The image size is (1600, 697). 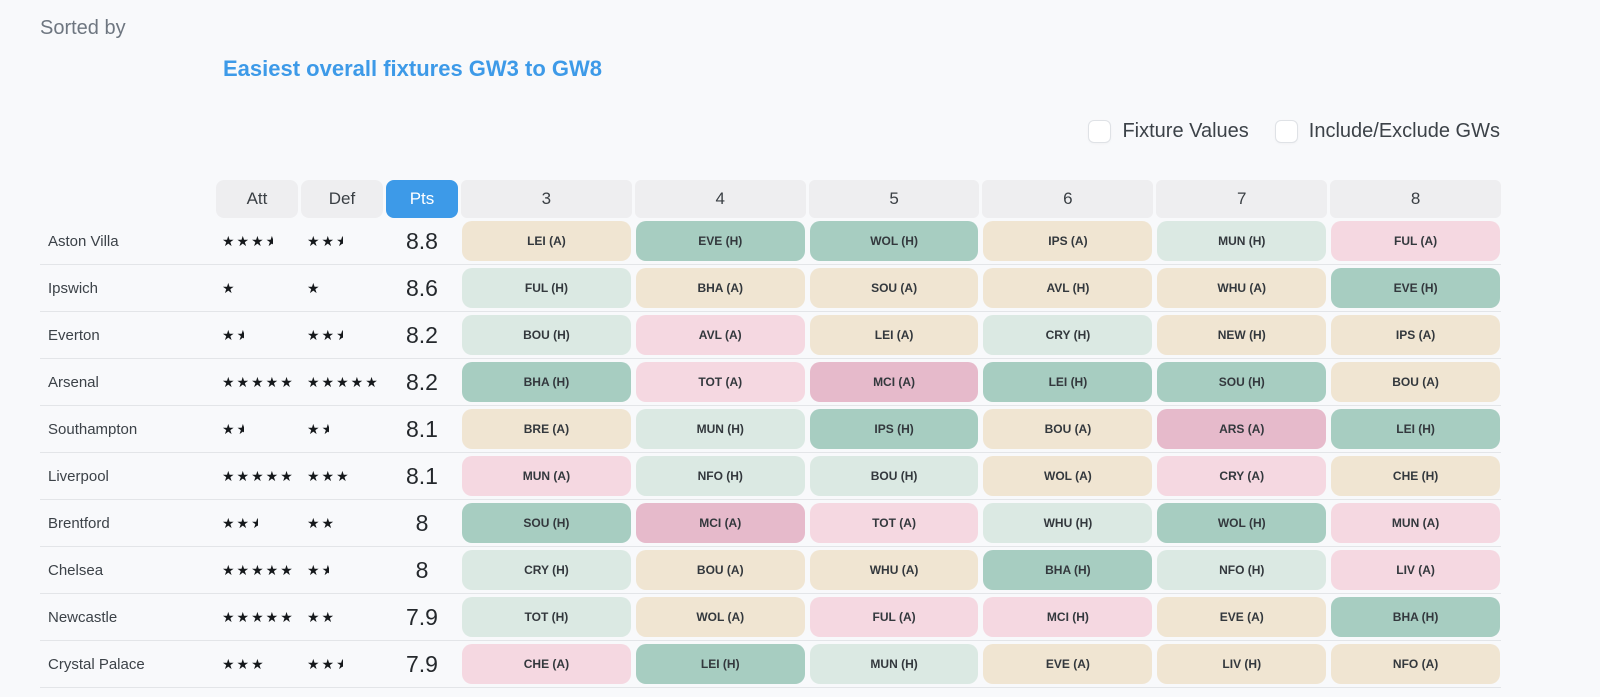 What do you see at coordinates (79, 523) in the screenshot?
I see `team-name: Brentford` at bounding box center [79, 523].